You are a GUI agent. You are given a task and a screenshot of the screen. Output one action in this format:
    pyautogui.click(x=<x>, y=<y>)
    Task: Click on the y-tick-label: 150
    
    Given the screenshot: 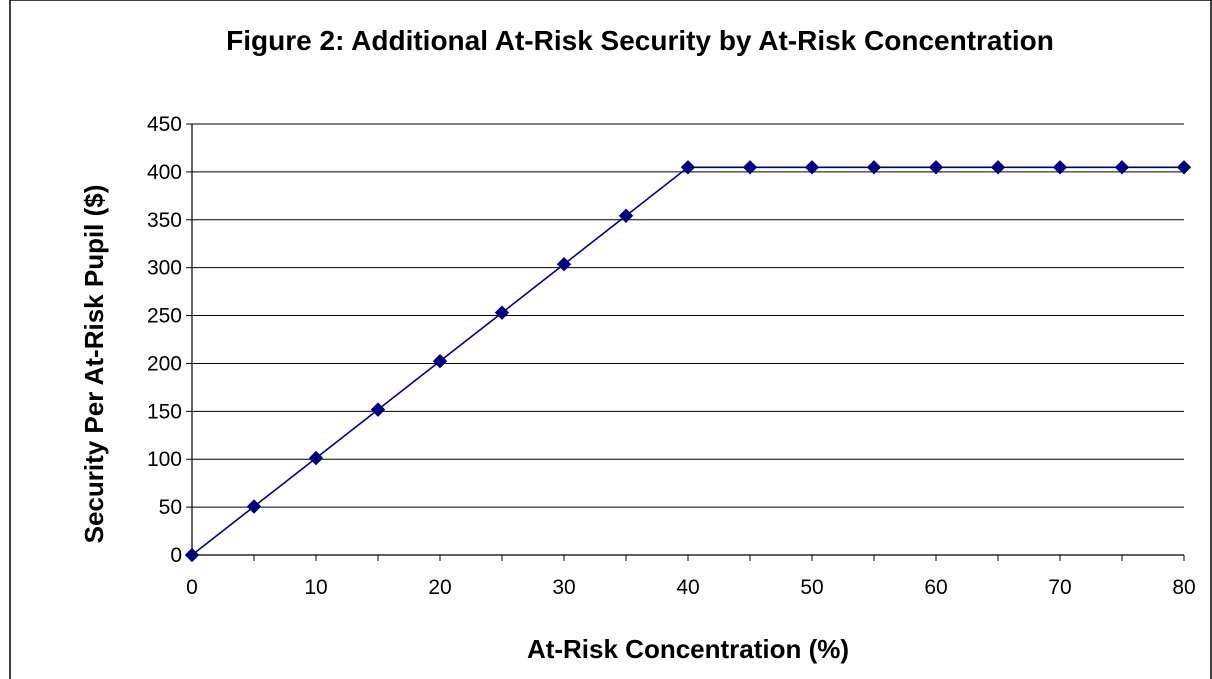 What is the action you would take?
    pyautogui.click(x=164, y=411)
    